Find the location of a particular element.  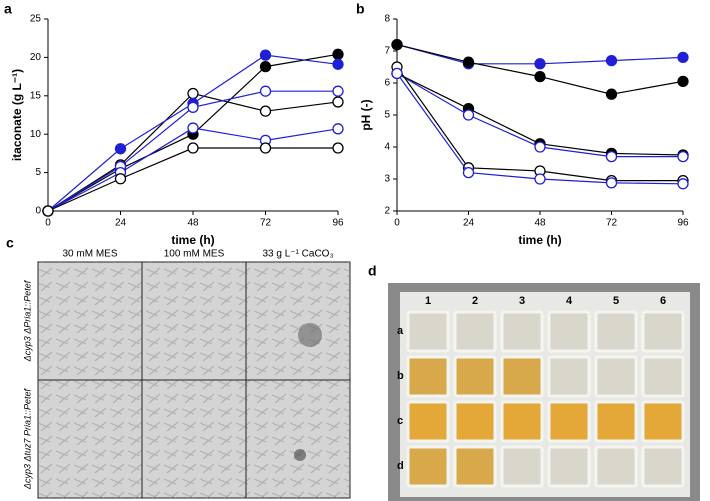

y-tick-label: 6 is located at coordinates (387, 83).